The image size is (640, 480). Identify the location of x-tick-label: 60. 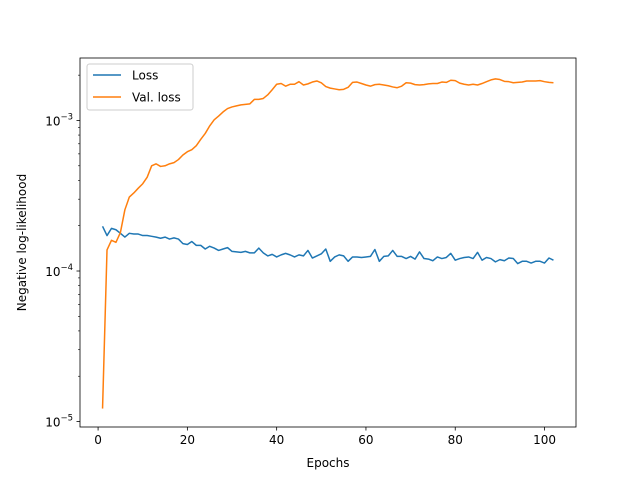
(365, 440).